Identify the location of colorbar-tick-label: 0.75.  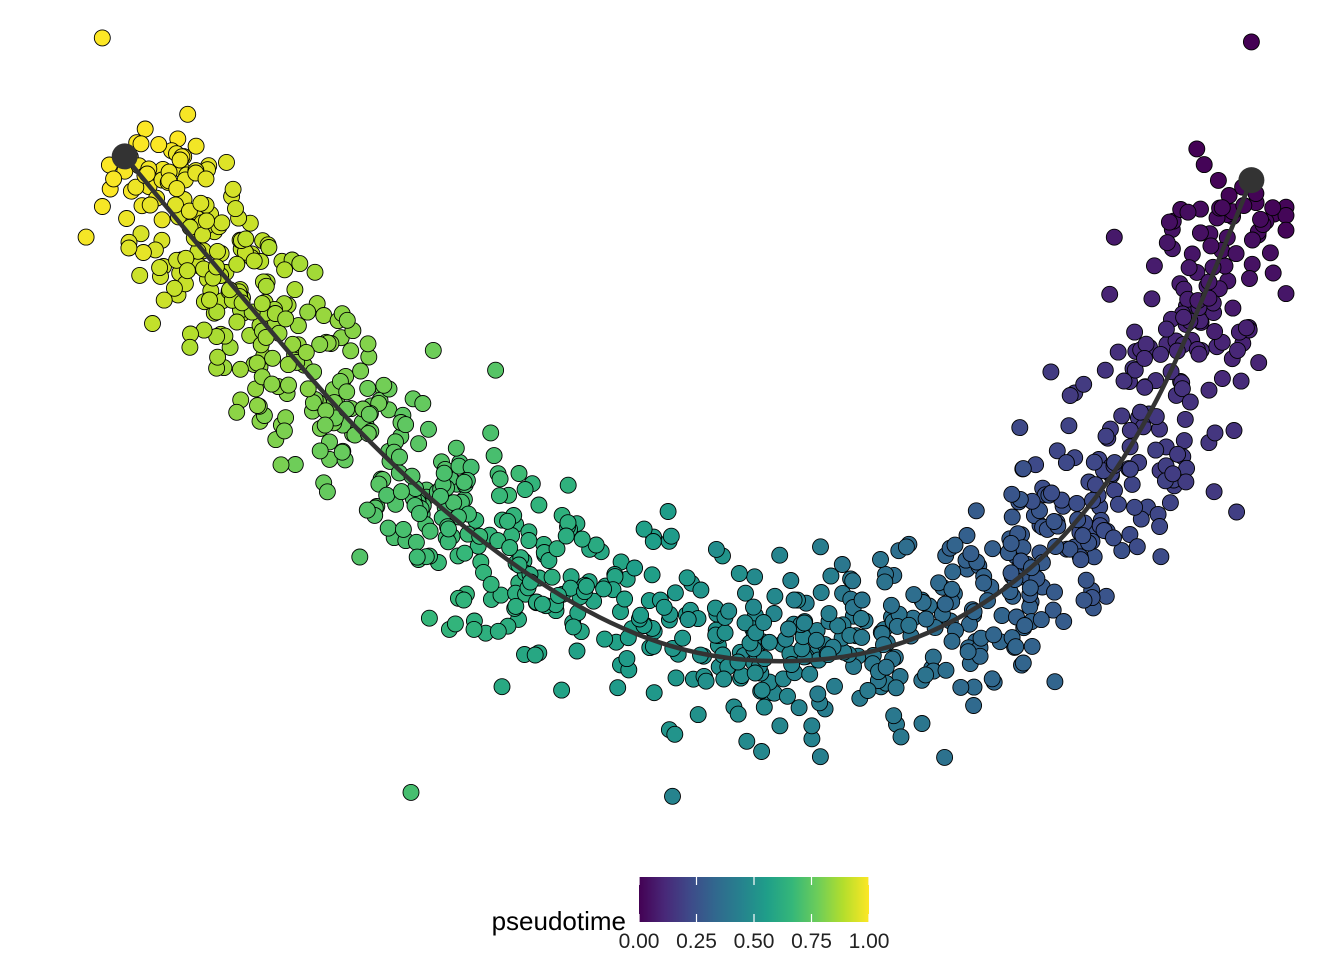
(811, 941).